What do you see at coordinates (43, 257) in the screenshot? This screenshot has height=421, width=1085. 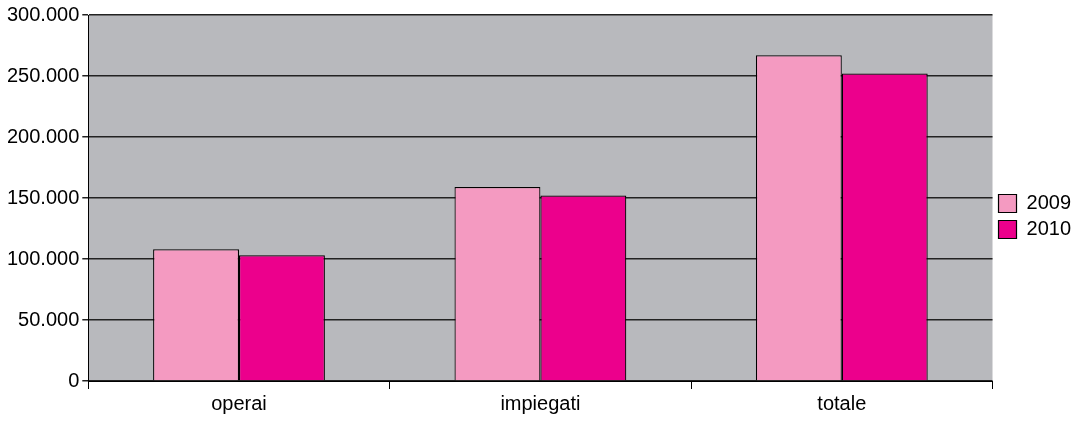 I see `y-tick-label: 100.000` at bounding box center [43, 257].